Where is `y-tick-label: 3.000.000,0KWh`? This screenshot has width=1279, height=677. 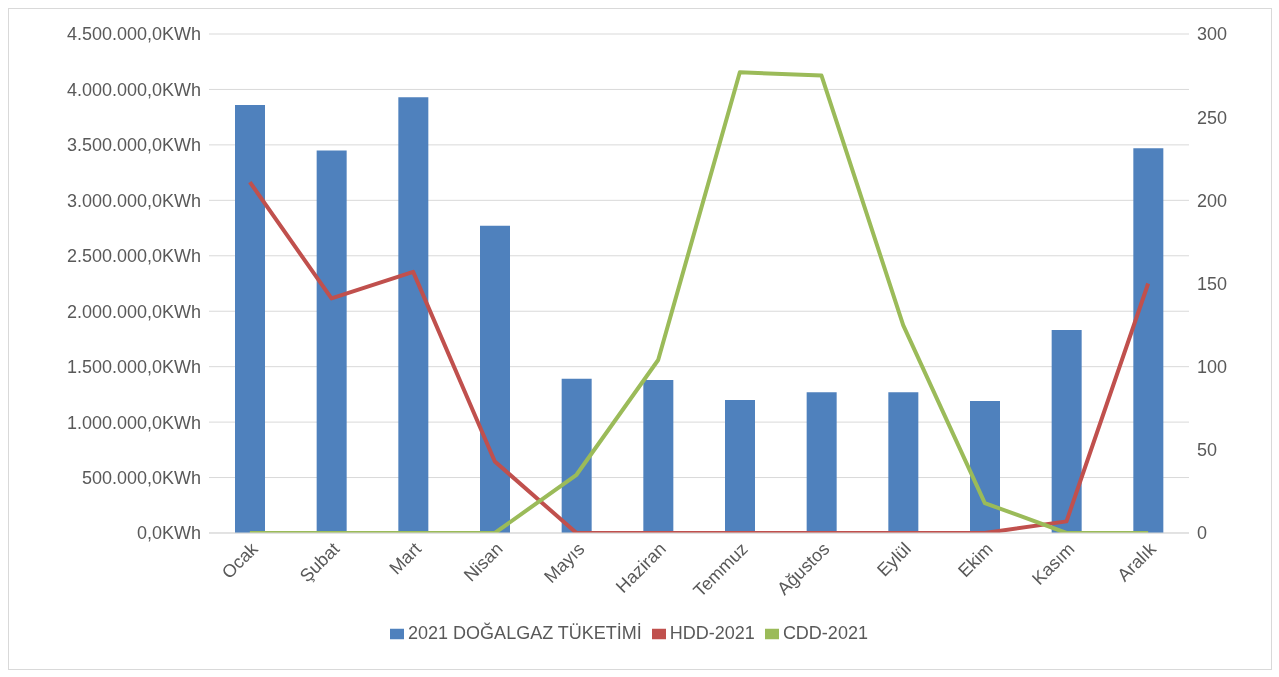
y-tick-label: 3.000.000,0KWh is located at coordinates (133, 200).